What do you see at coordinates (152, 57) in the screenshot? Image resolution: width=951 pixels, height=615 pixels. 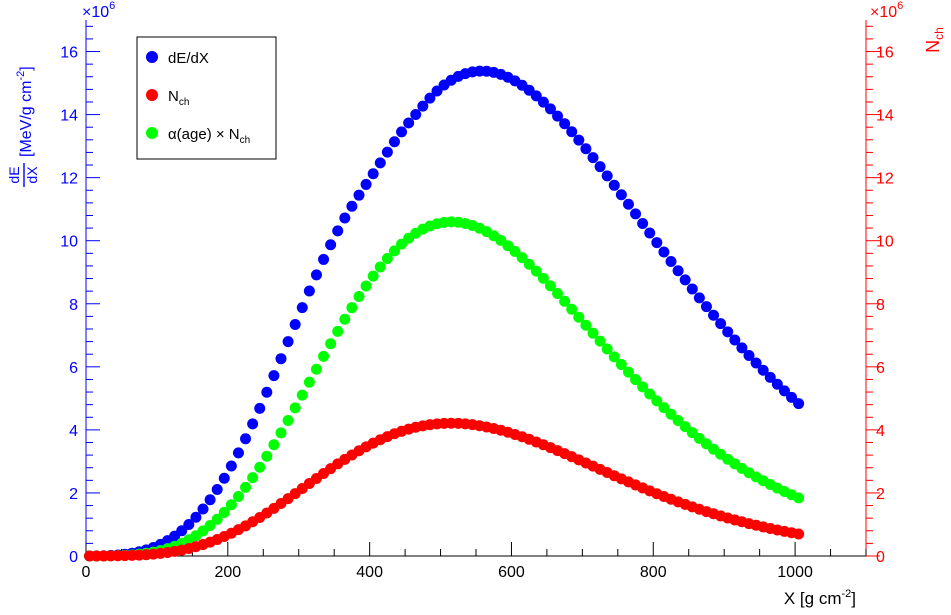 I see `legend-marker-dedx` at bounding box center [152, 57].